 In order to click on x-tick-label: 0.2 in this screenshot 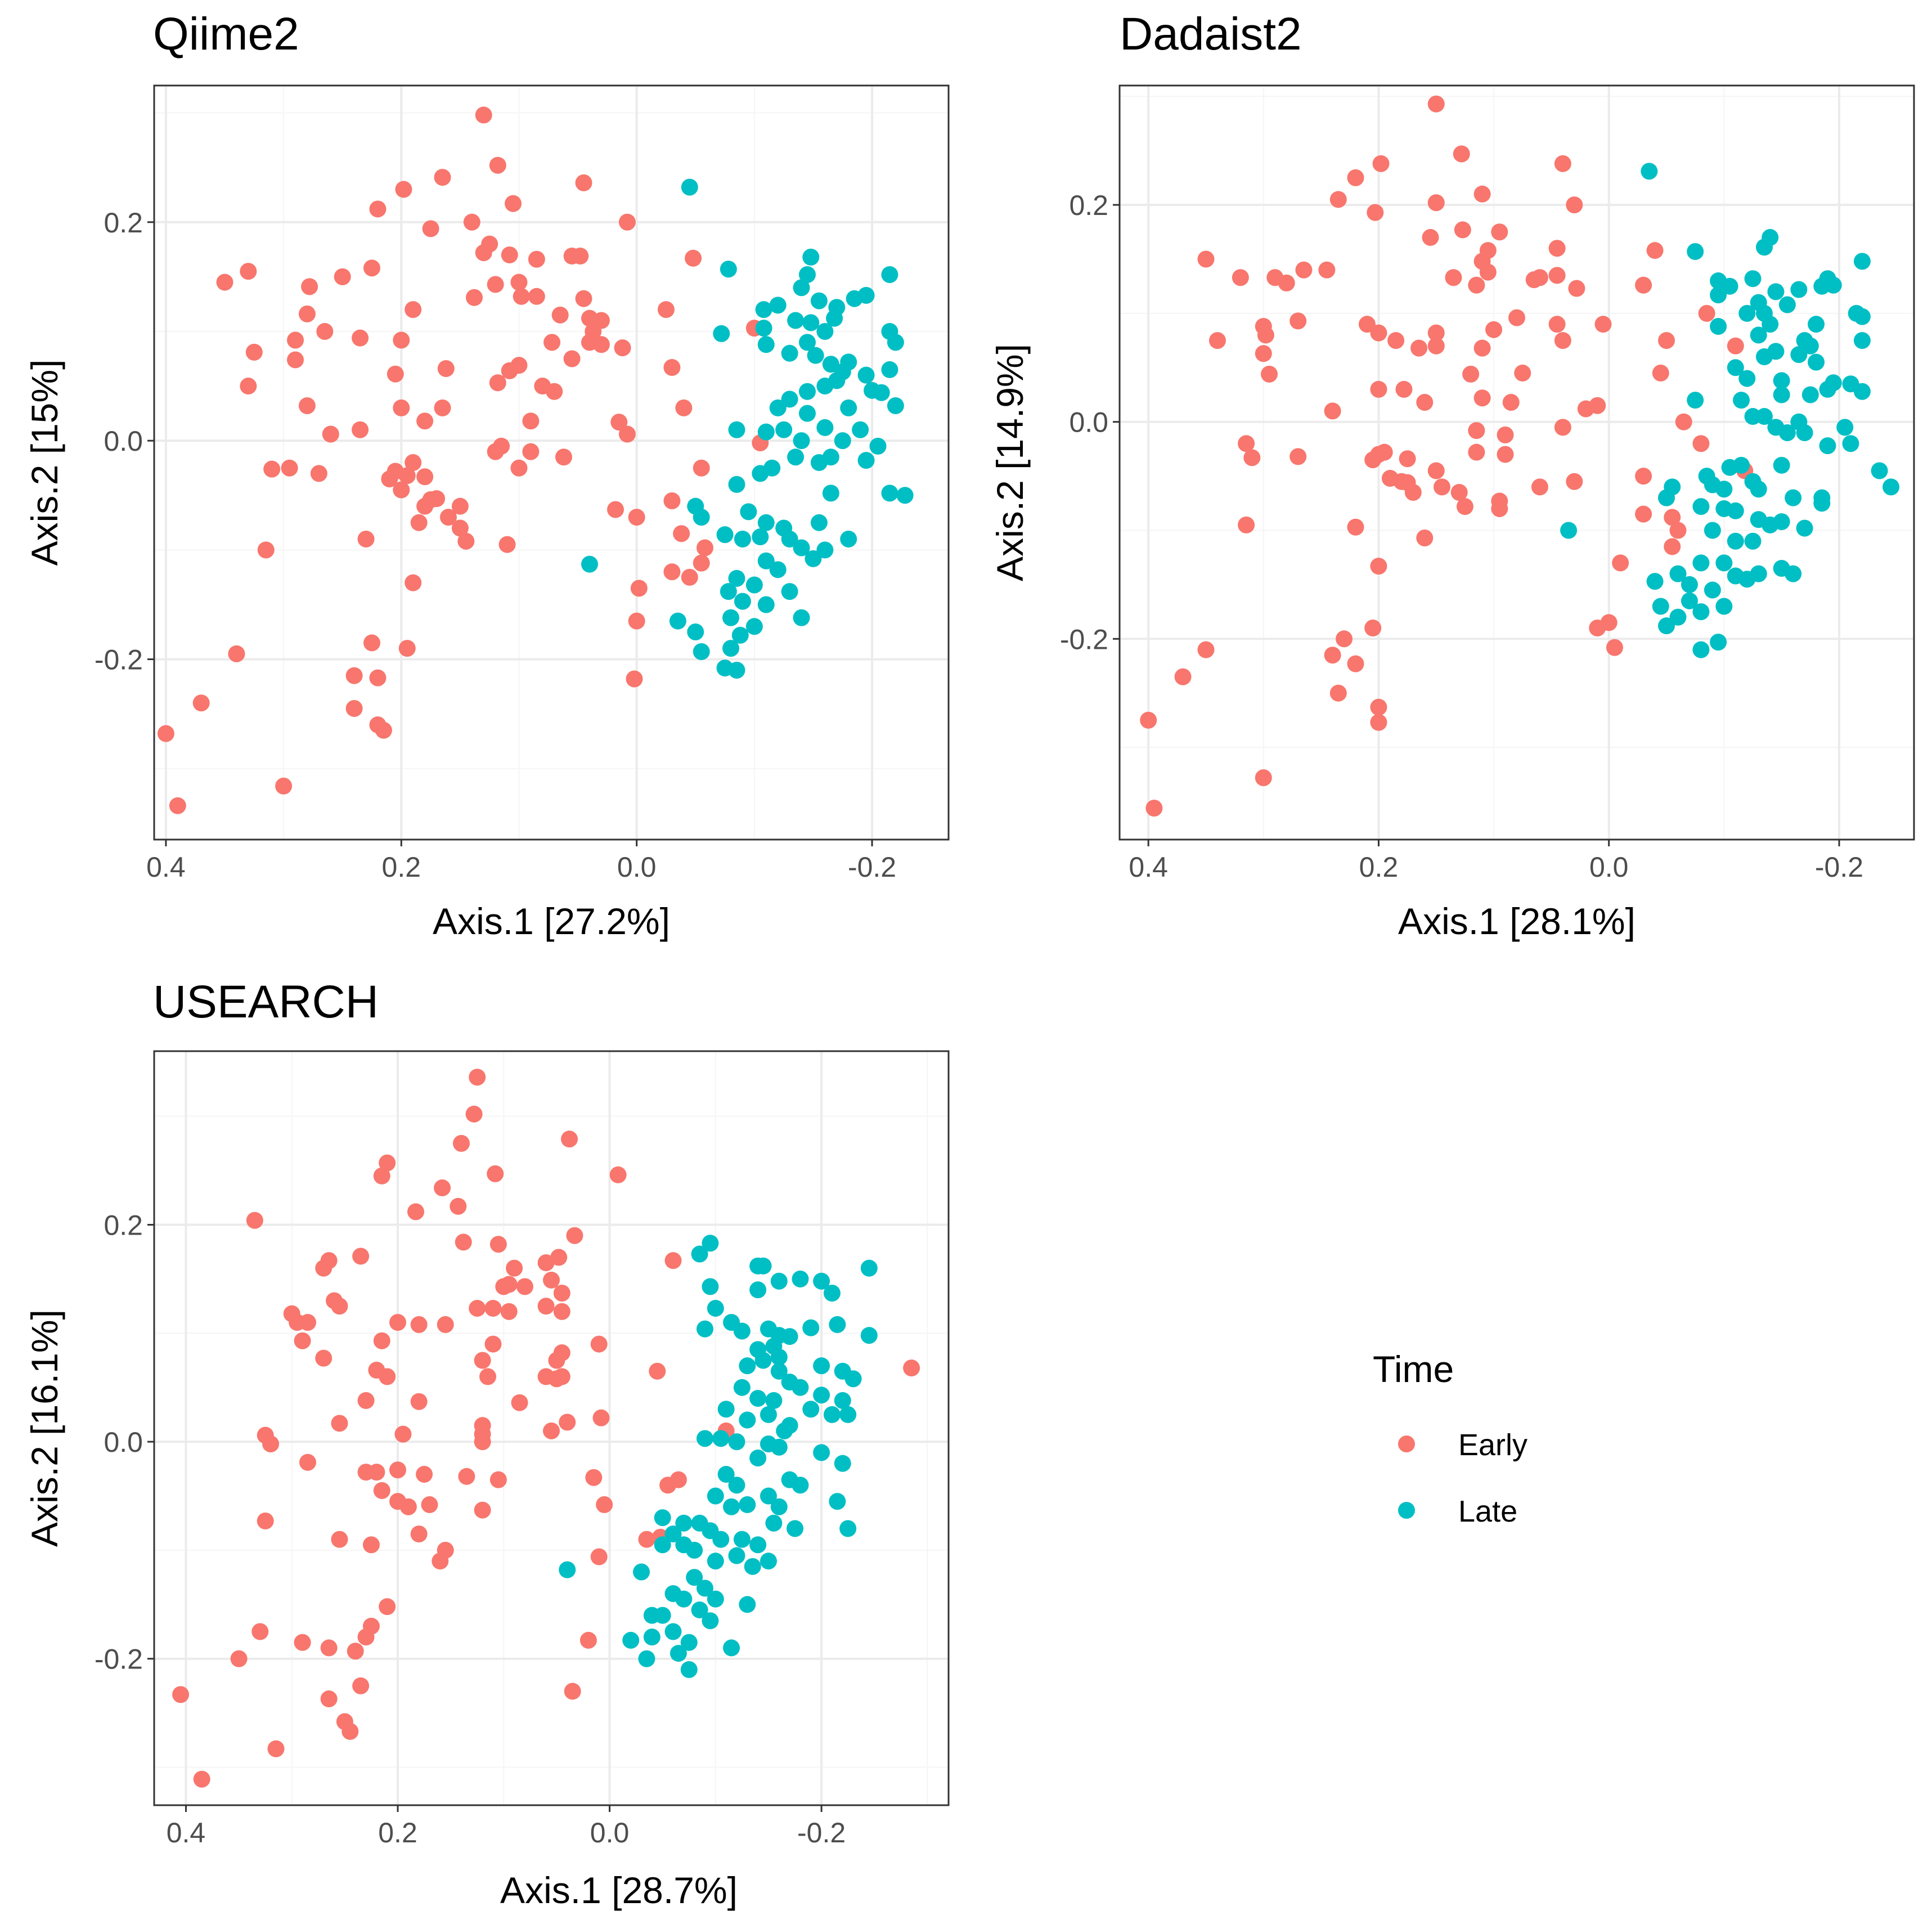, I will do `click(402, 867)`.